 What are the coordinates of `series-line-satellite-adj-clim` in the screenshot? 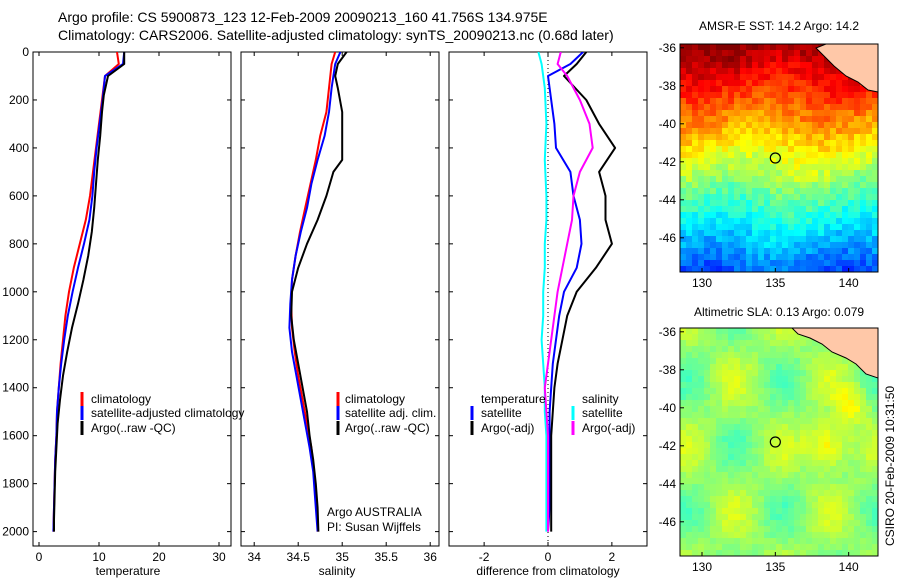 It's located at (315, 292).